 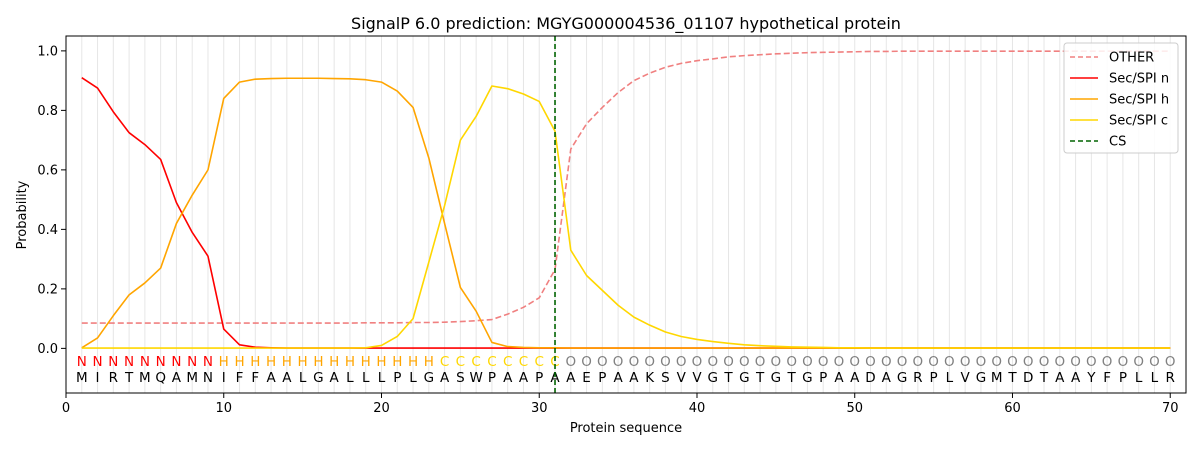 What do you see at coordinates (697, 408) in the screenshot?
I see `x-tick-label: 40` at bounding box center [697, 408].